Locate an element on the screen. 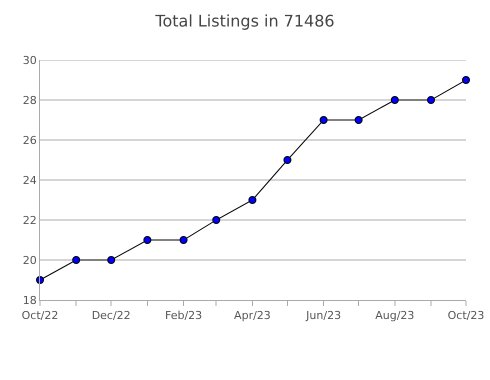  y-tick-label: 28 is located at coordinates (29, 100).